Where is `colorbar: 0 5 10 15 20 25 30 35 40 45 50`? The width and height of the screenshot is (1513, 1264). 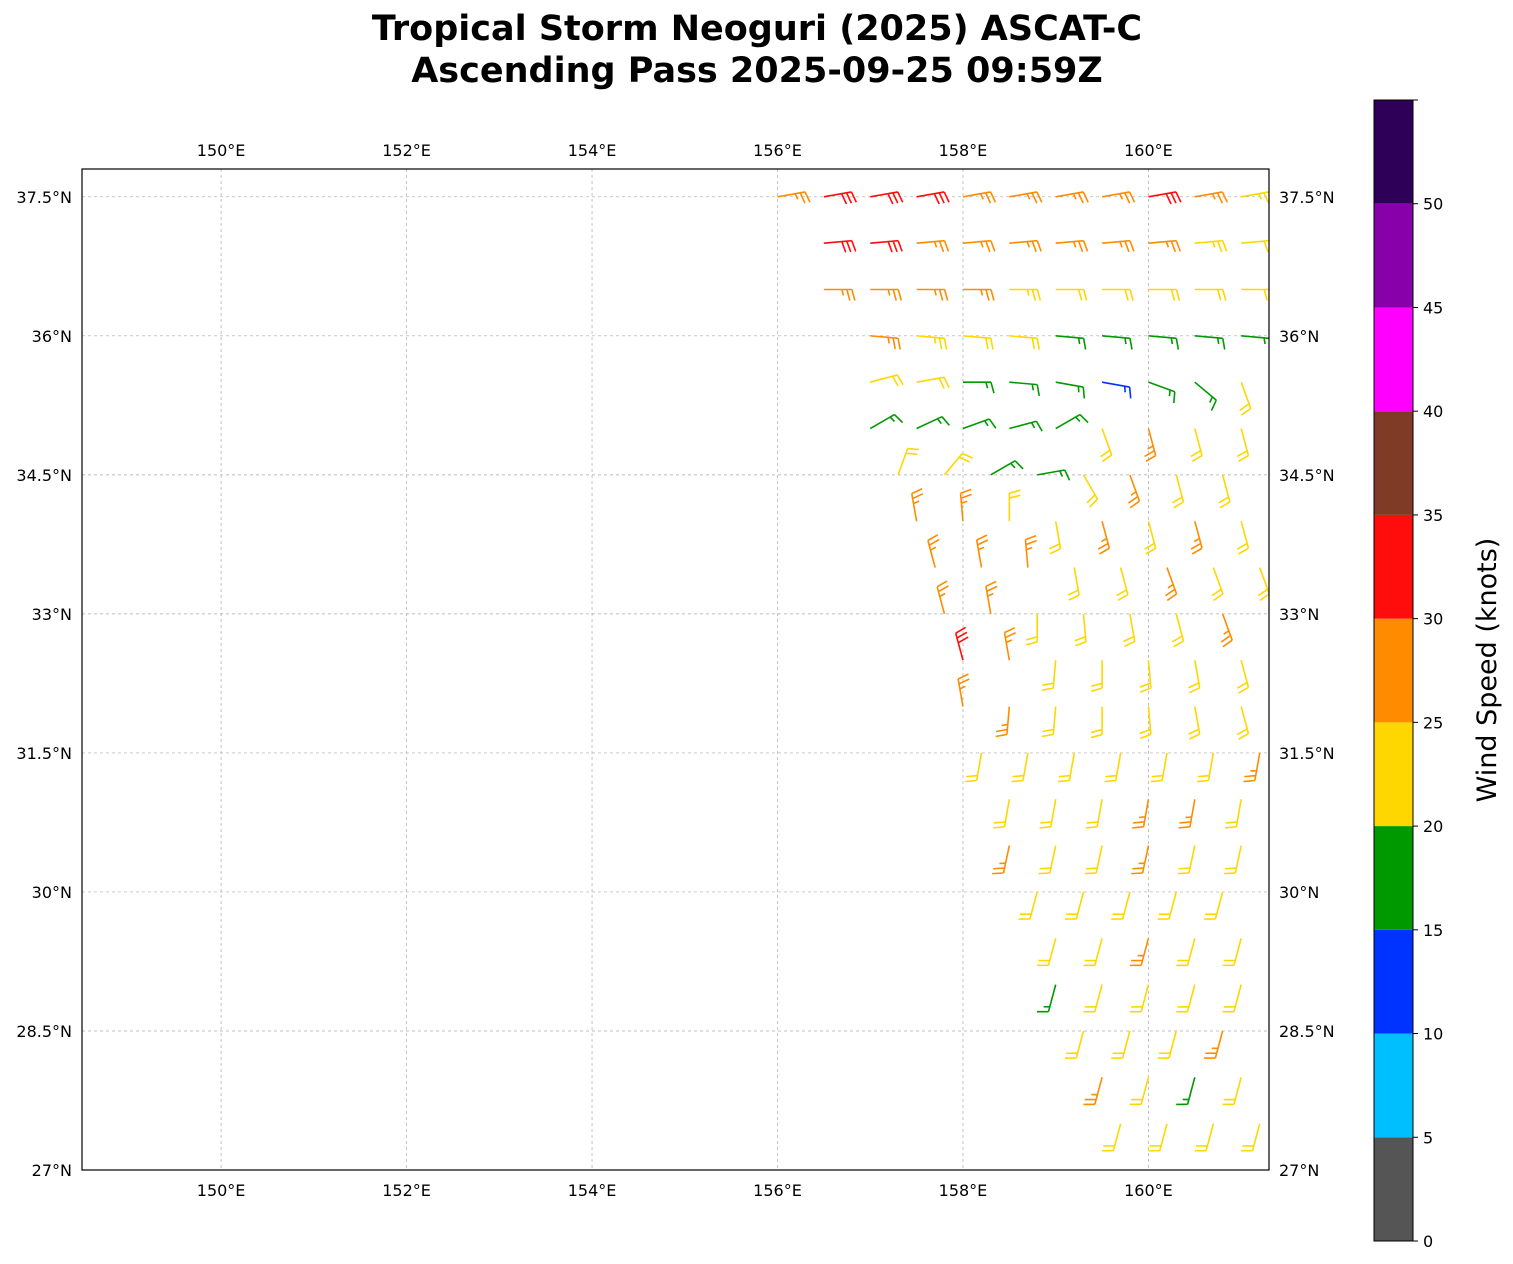 colorbar: 0 5 10 15 20 25 30 35 40 45 50 is located at coordinates (1408, 675).